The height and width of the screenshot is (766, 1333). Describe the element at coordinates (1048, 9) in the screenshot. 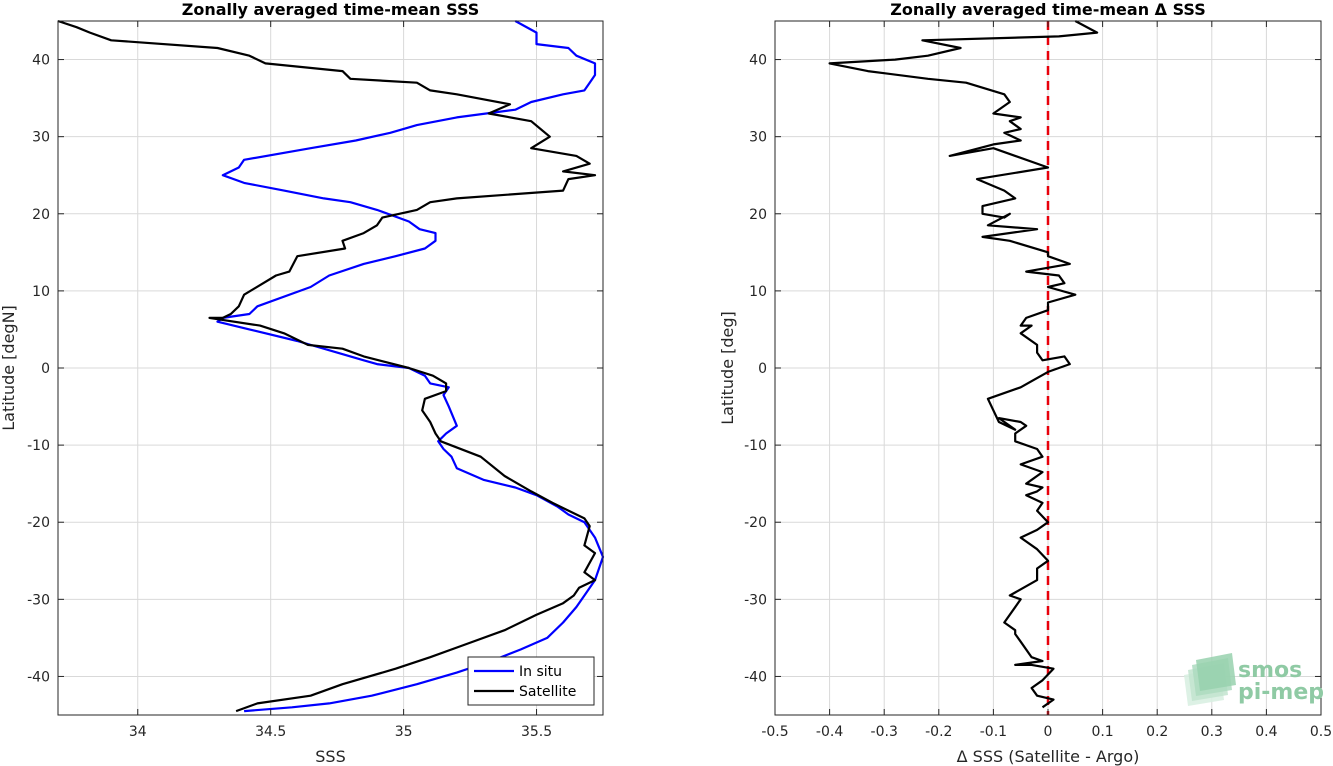

I see `chart-title: Zonally averaged time-mean Δ SSS` at that location.